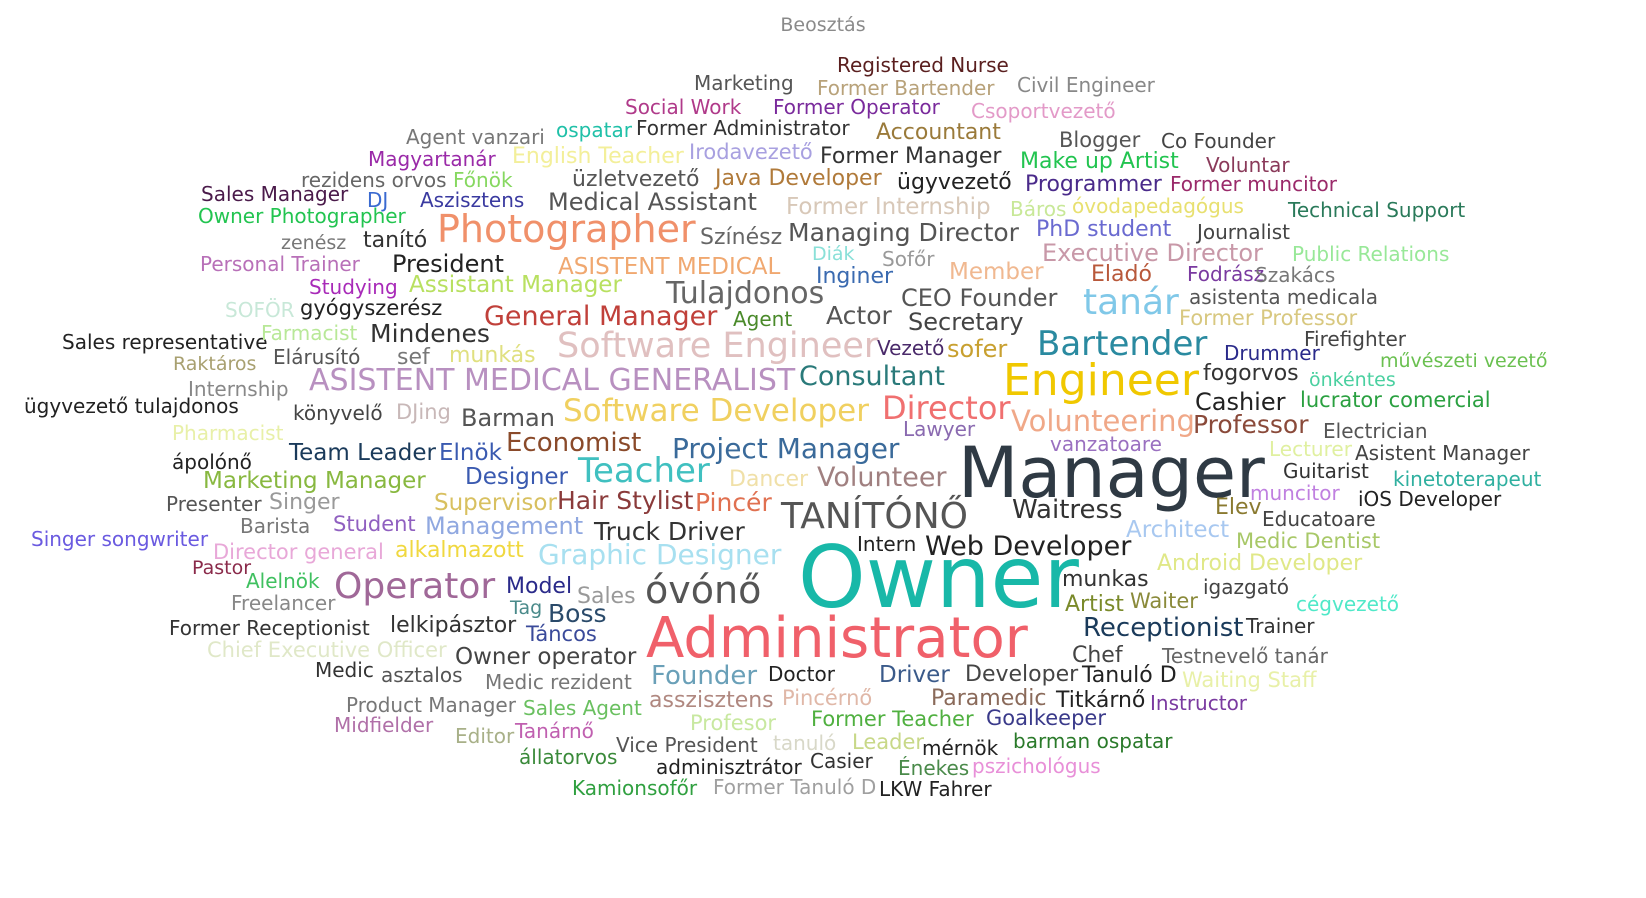 This screenshot has width=1646, height=898. What do you see at coordinates (741, 237) in the screenshot?
I see `word-cloud-word: Színész` at bounding box center [741, 237].